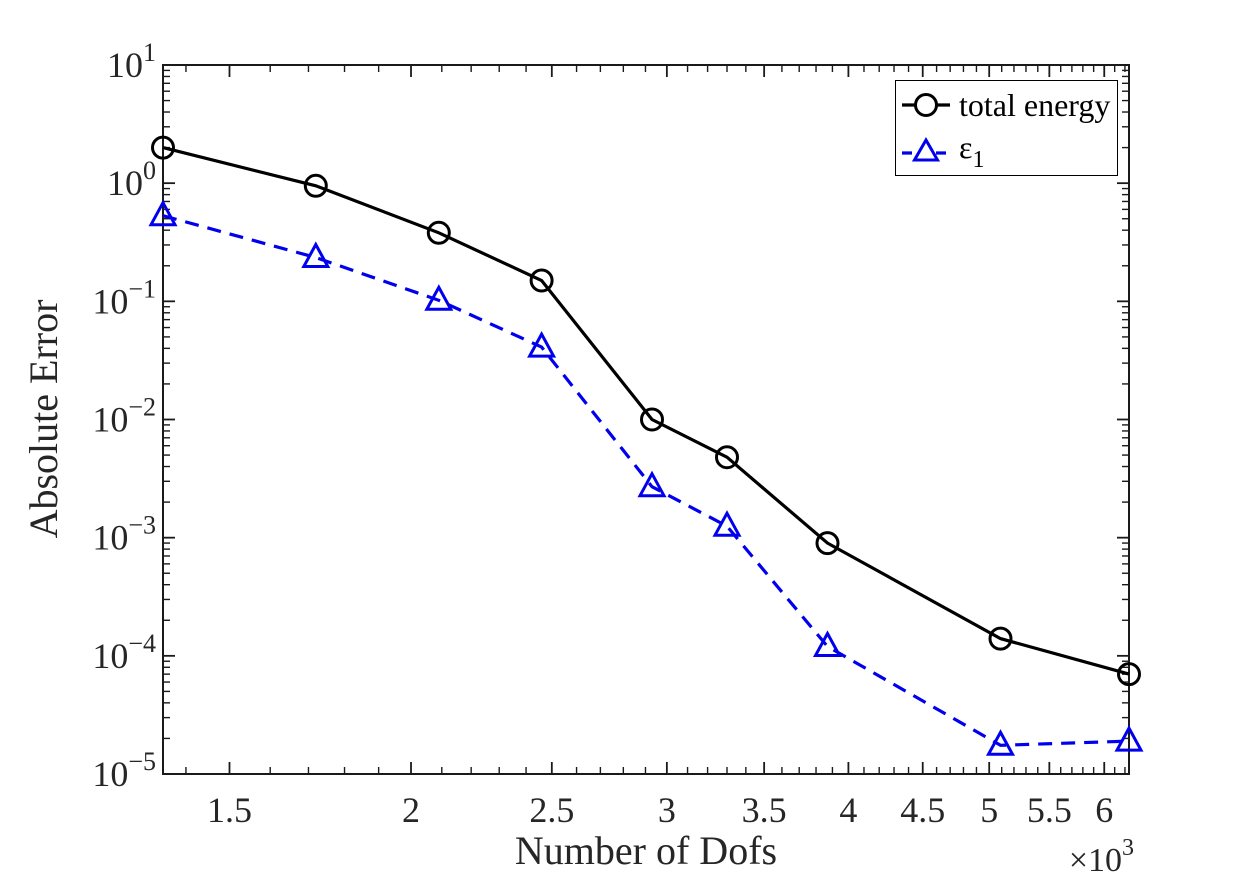  What do you see at coordinates (131, 179) in the screenshot?
I see `y-tick-label: 10⁰` at bounding box center [131, 179].